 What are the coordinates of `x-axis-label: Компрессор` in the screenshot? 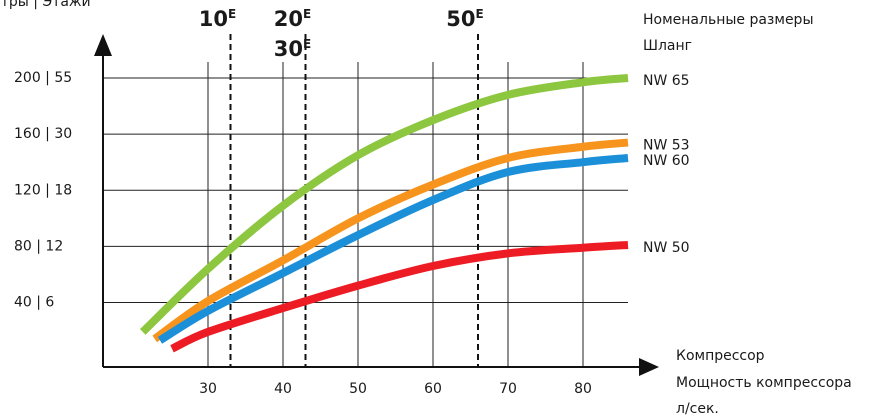 It's located at (720, 356).